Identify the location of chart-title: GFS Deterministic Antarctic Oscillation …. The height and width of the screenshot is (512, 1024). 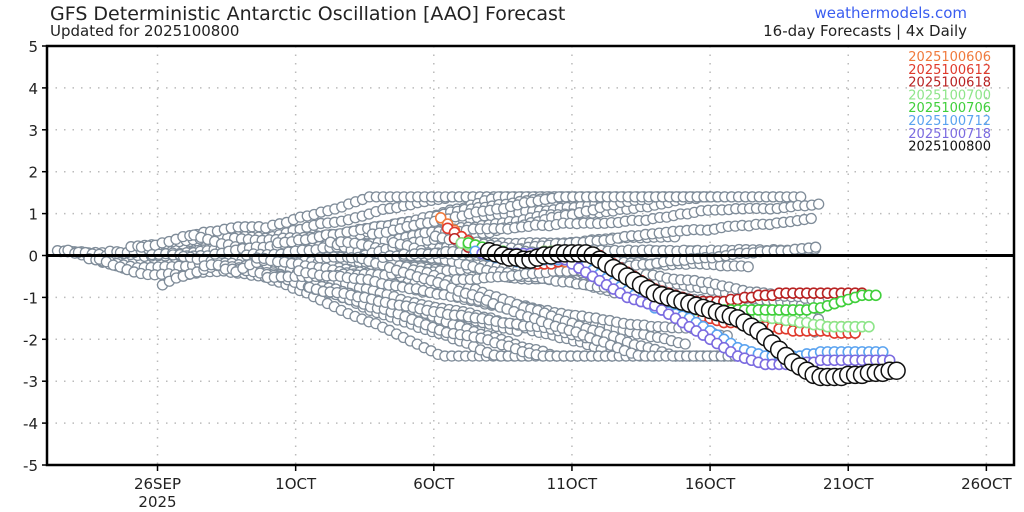
(308, 14).